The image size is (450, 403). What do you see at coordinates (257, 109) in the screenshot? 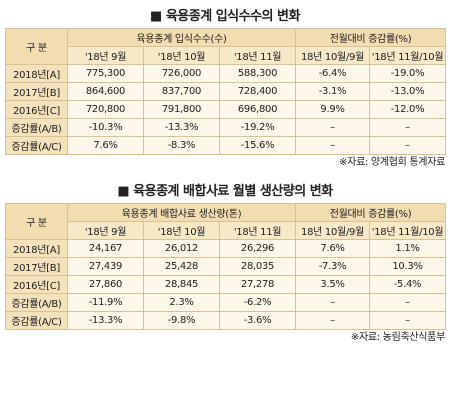
I see `cell: 696,800` at bounding box center [257, 109].